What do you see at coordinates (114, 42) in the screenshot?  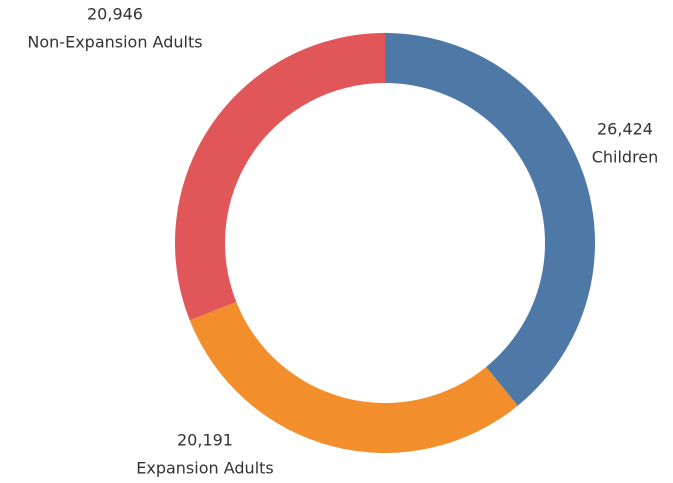 I see `category-label: Non-Expansion Adults` at bounding box center [114, 42].